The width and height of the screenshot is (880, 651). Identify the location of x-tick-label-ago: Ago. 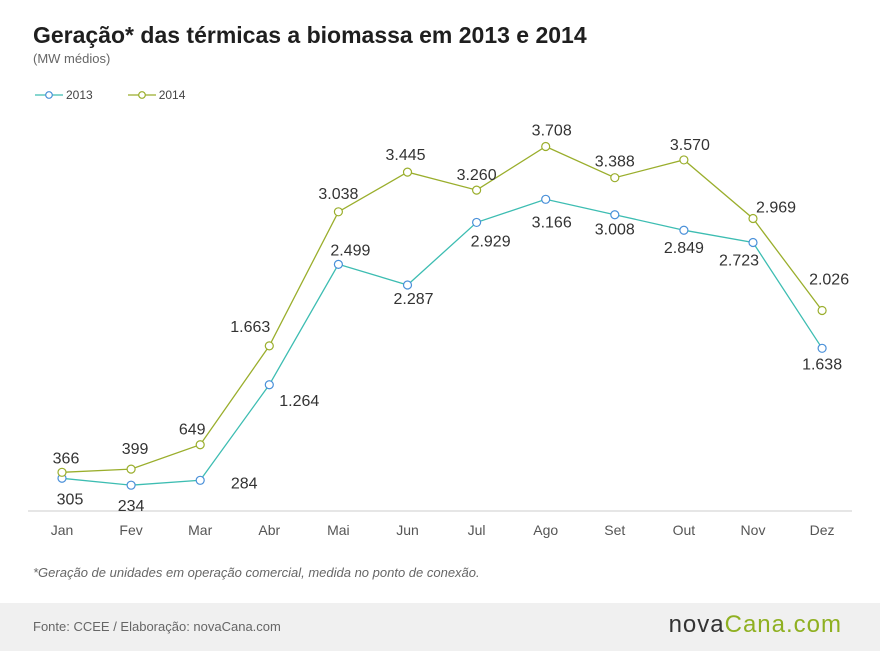
(545, 530).